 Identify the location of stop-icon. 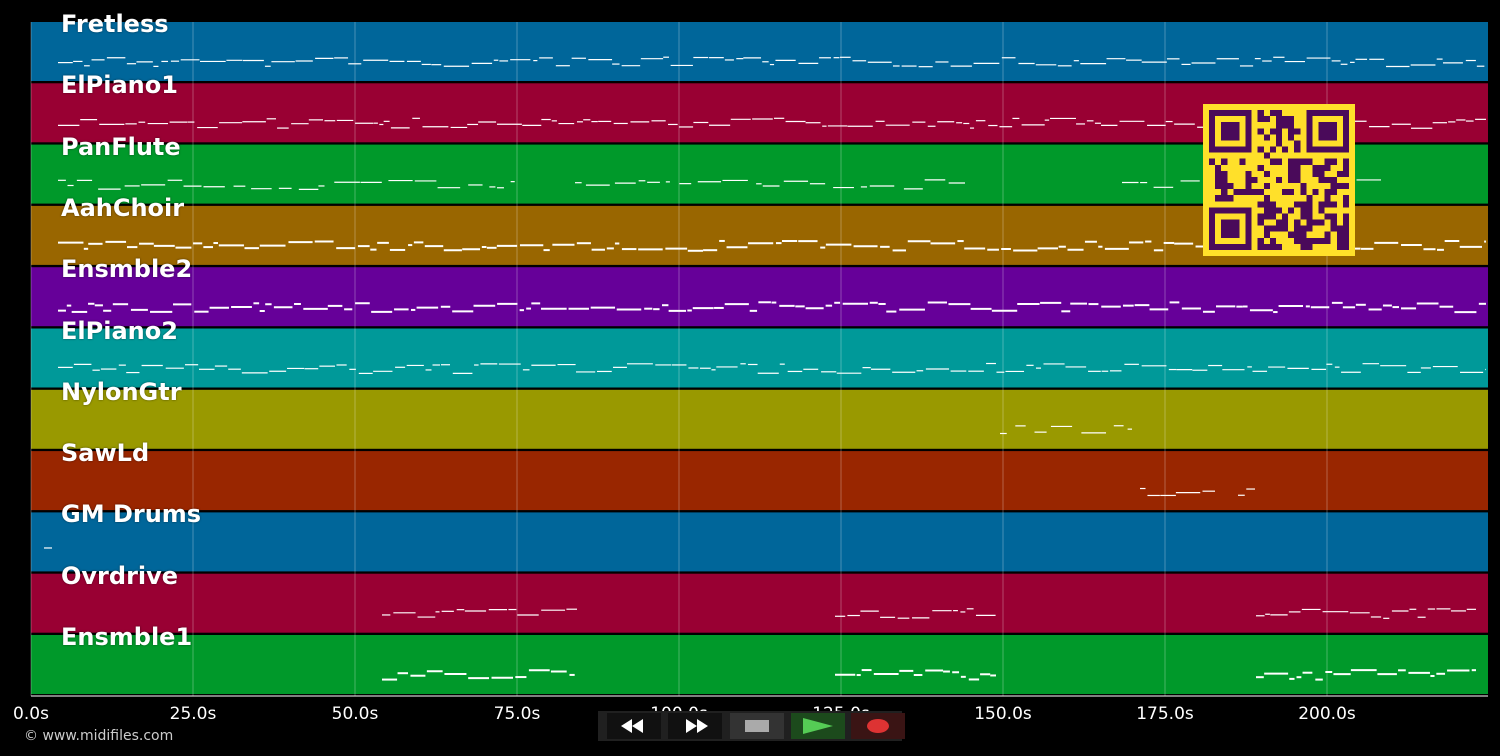
(757, 726).